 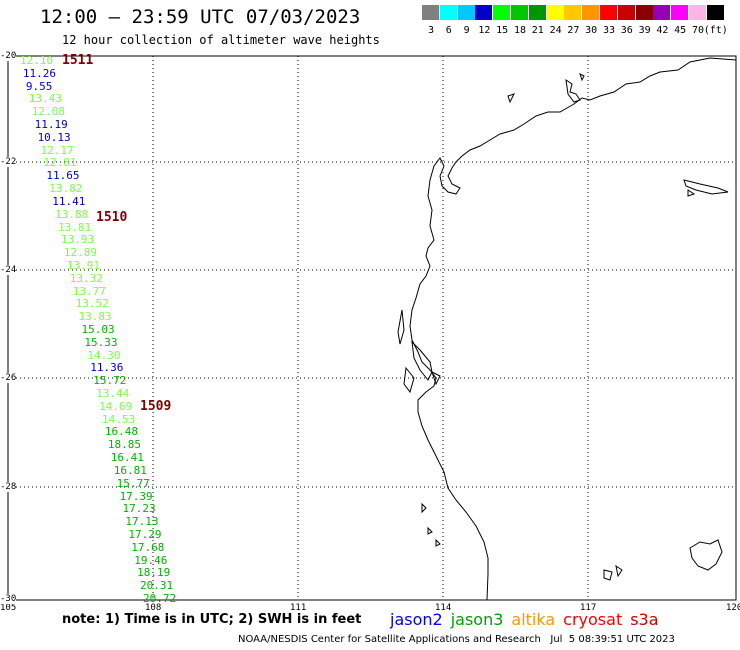 What do you see at coordinates (101, 342) in the screenshot?
I see `wave-height-value: 15.33` at bounding box center [101, 342].